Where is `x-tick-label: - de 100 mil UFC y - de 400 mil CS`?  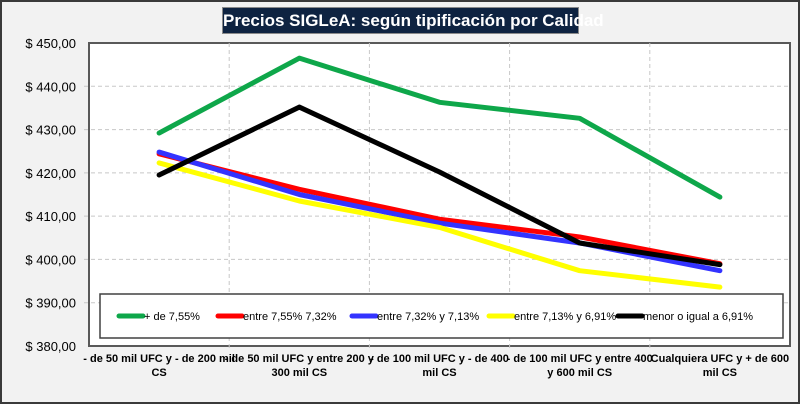 x-tick-label: - de 100 mil UFC y - de 400 mil CS is located at coordinates (439, 366).